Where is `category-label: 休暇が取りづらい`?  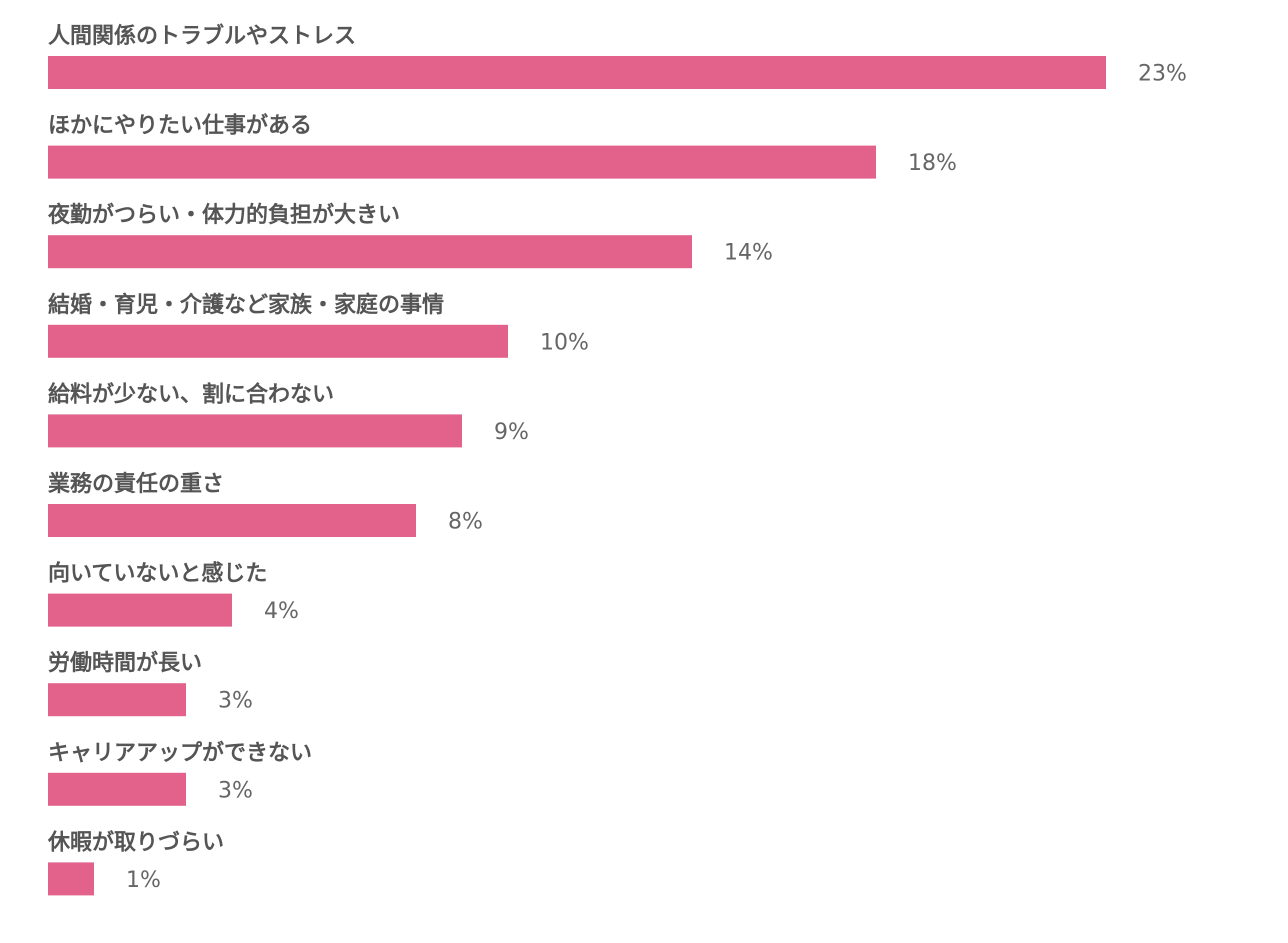 category-label: 休暇が取りづらい is located at coordinates (135, 842).